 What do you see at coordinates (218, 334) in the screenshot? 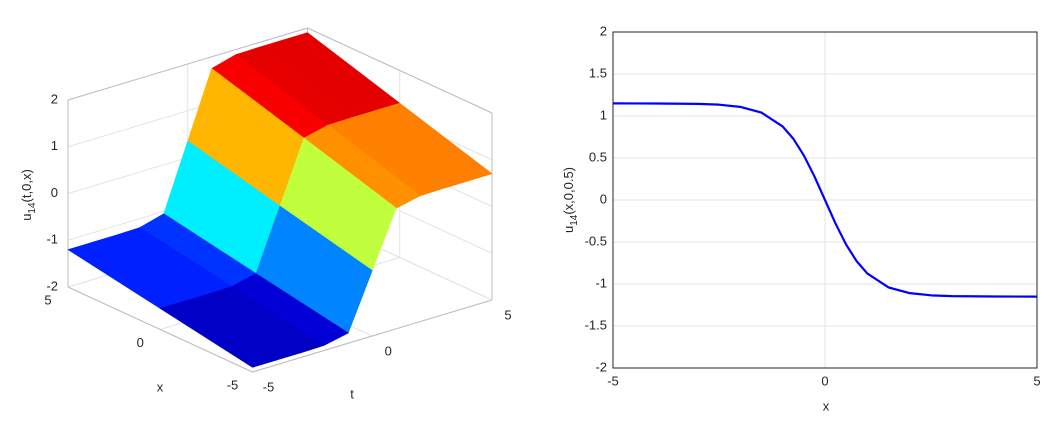
I see `surface-patch` at bounding box center [218, 334].